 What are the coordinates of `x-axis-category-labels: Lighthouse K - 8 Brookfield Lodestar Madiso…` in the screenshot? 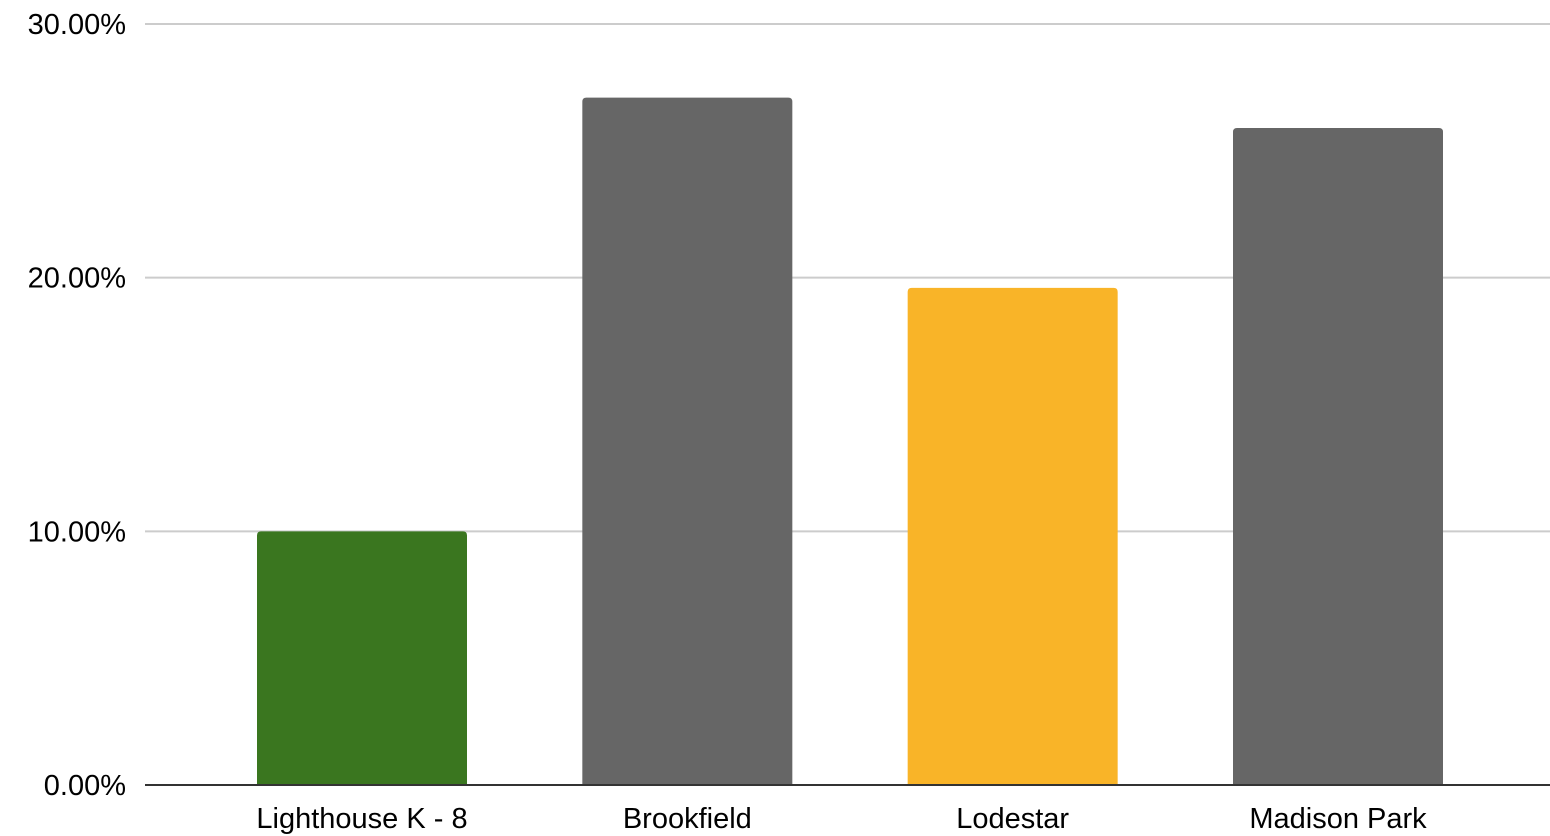 It's located at (841, 819).